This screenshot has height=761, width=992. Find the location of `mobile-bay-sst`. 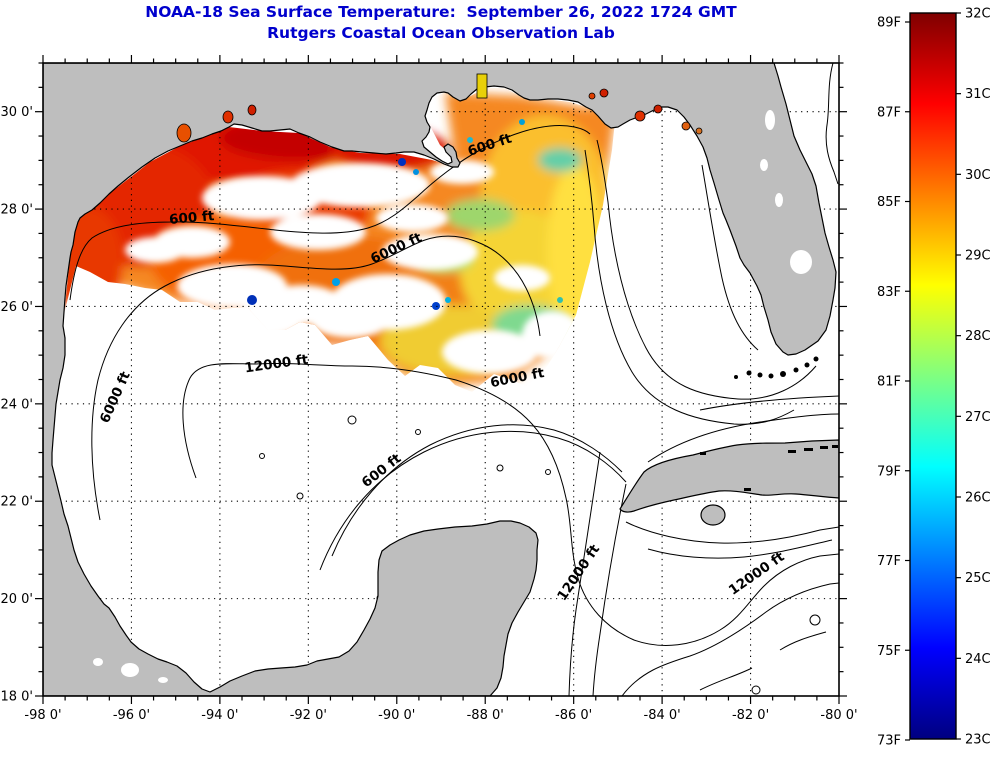

mobile-bay-sst is located at coordinates (482, 86).